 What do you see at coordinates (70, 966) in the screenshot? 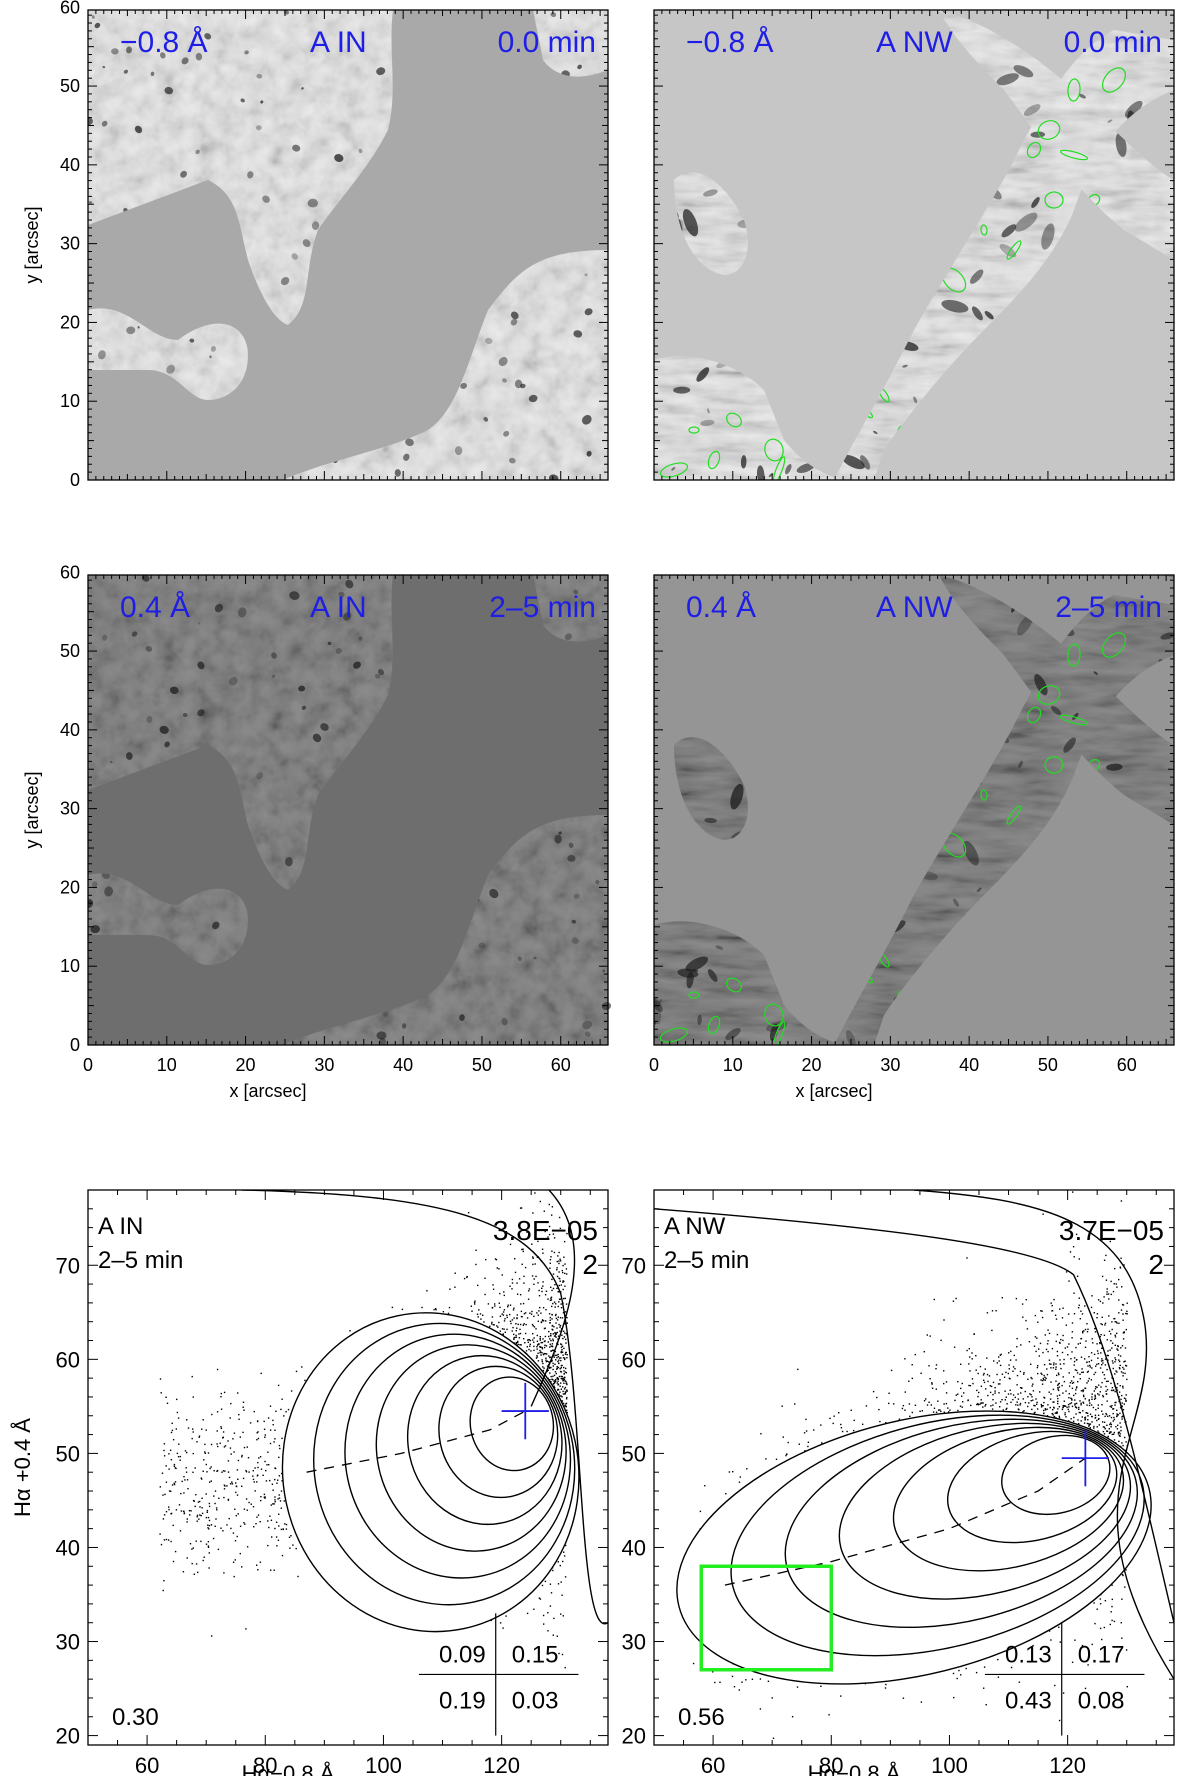
I see `y-tick-label: 10` at bounding box center [70, 966].